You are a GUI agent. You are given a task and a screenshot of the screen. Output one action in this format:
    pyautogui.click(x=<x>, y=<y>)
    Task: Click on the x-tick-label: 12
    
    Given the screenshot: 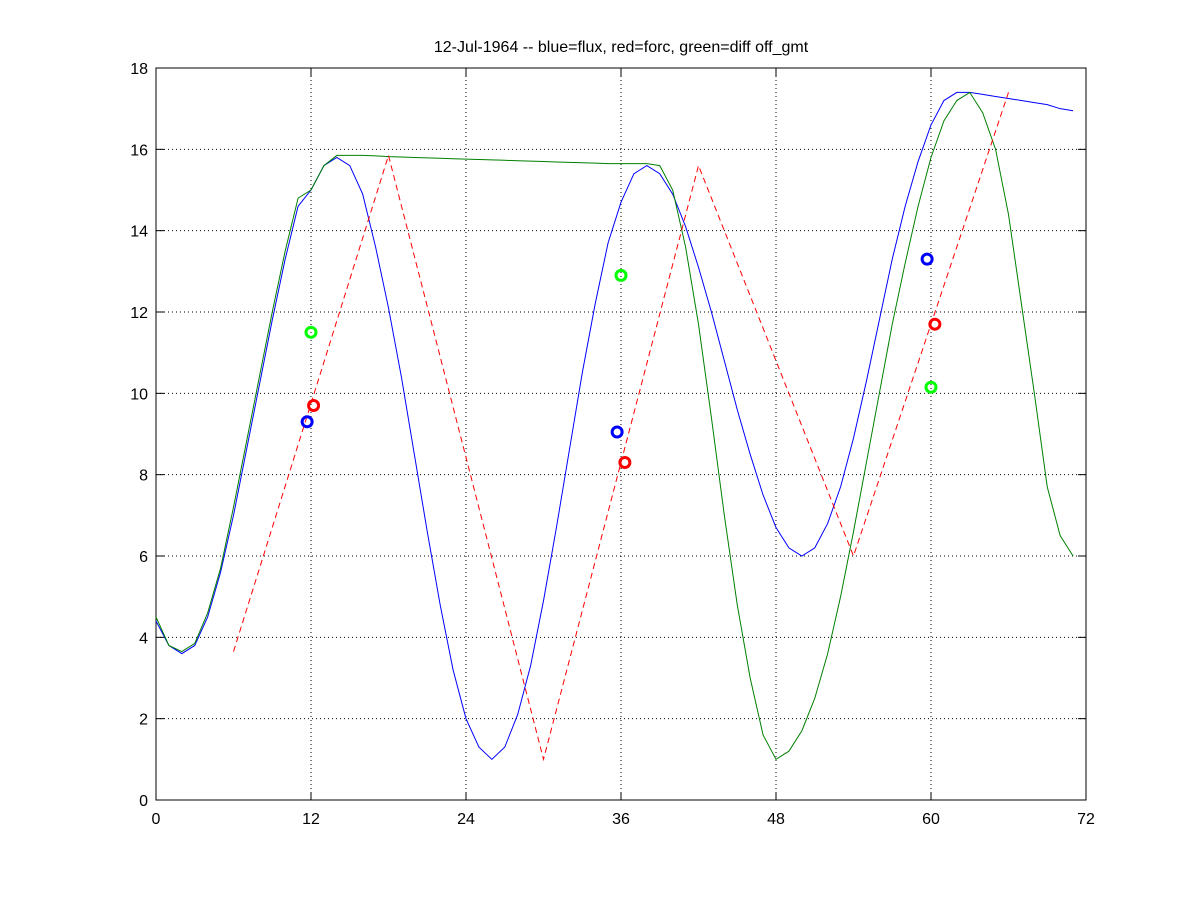 What is the action you would take?
    pyautogui.click(x=311, y=819)
    